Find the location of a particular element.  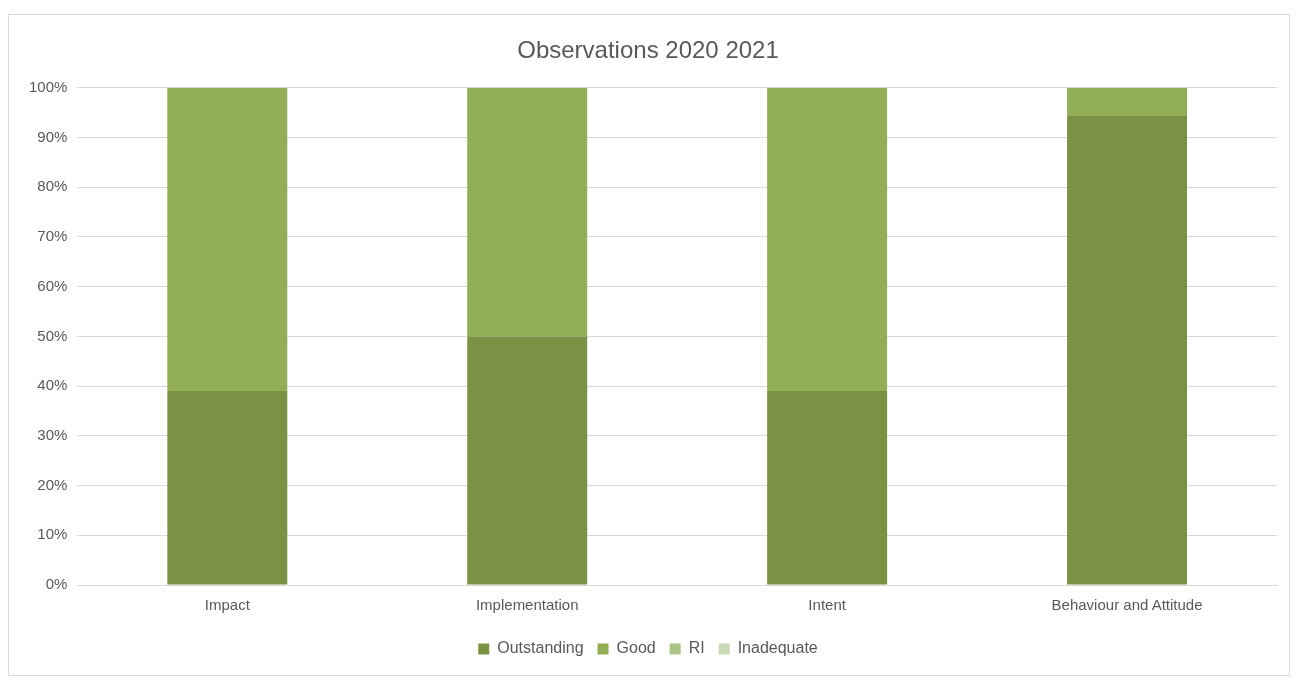

y-tick-label: 30% is located at coordinates (52, 434).